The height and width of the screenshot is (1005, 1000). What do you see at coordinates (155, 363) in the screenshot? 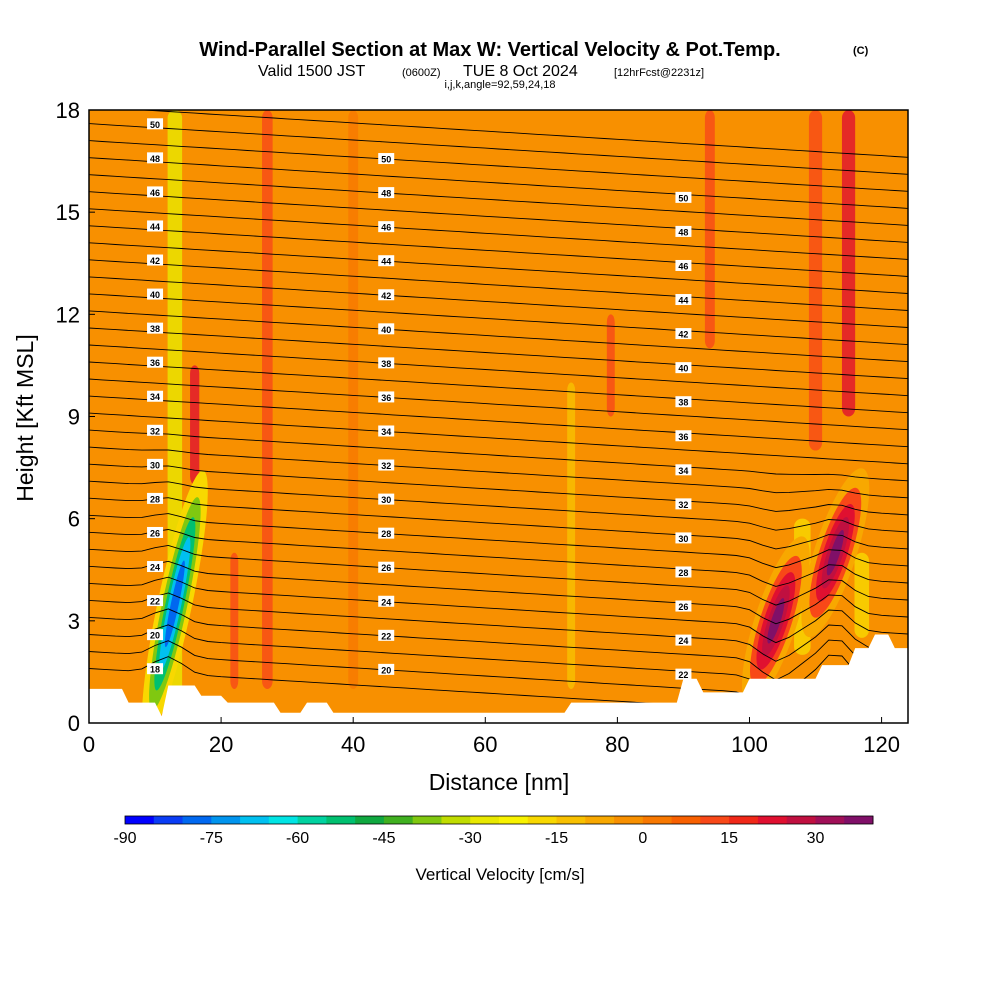
I see `svg-text: 36` at bounding box center [155, 363].